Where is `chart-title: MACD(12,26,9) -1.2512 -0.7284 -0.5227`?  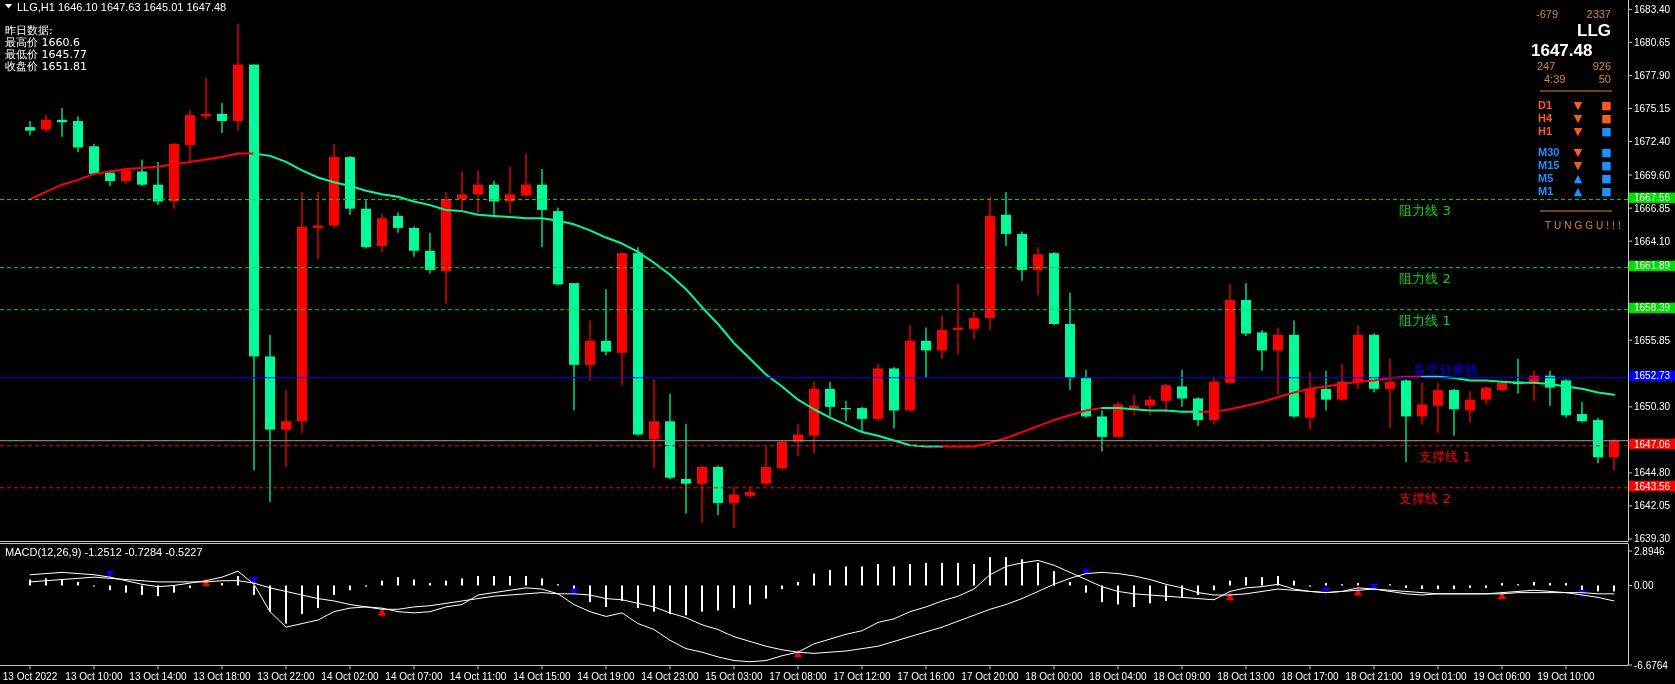 chart-title: MACD(12,26,9) -1.2512 -0.7284 -0.5227 is located at coordinates (104, 551).